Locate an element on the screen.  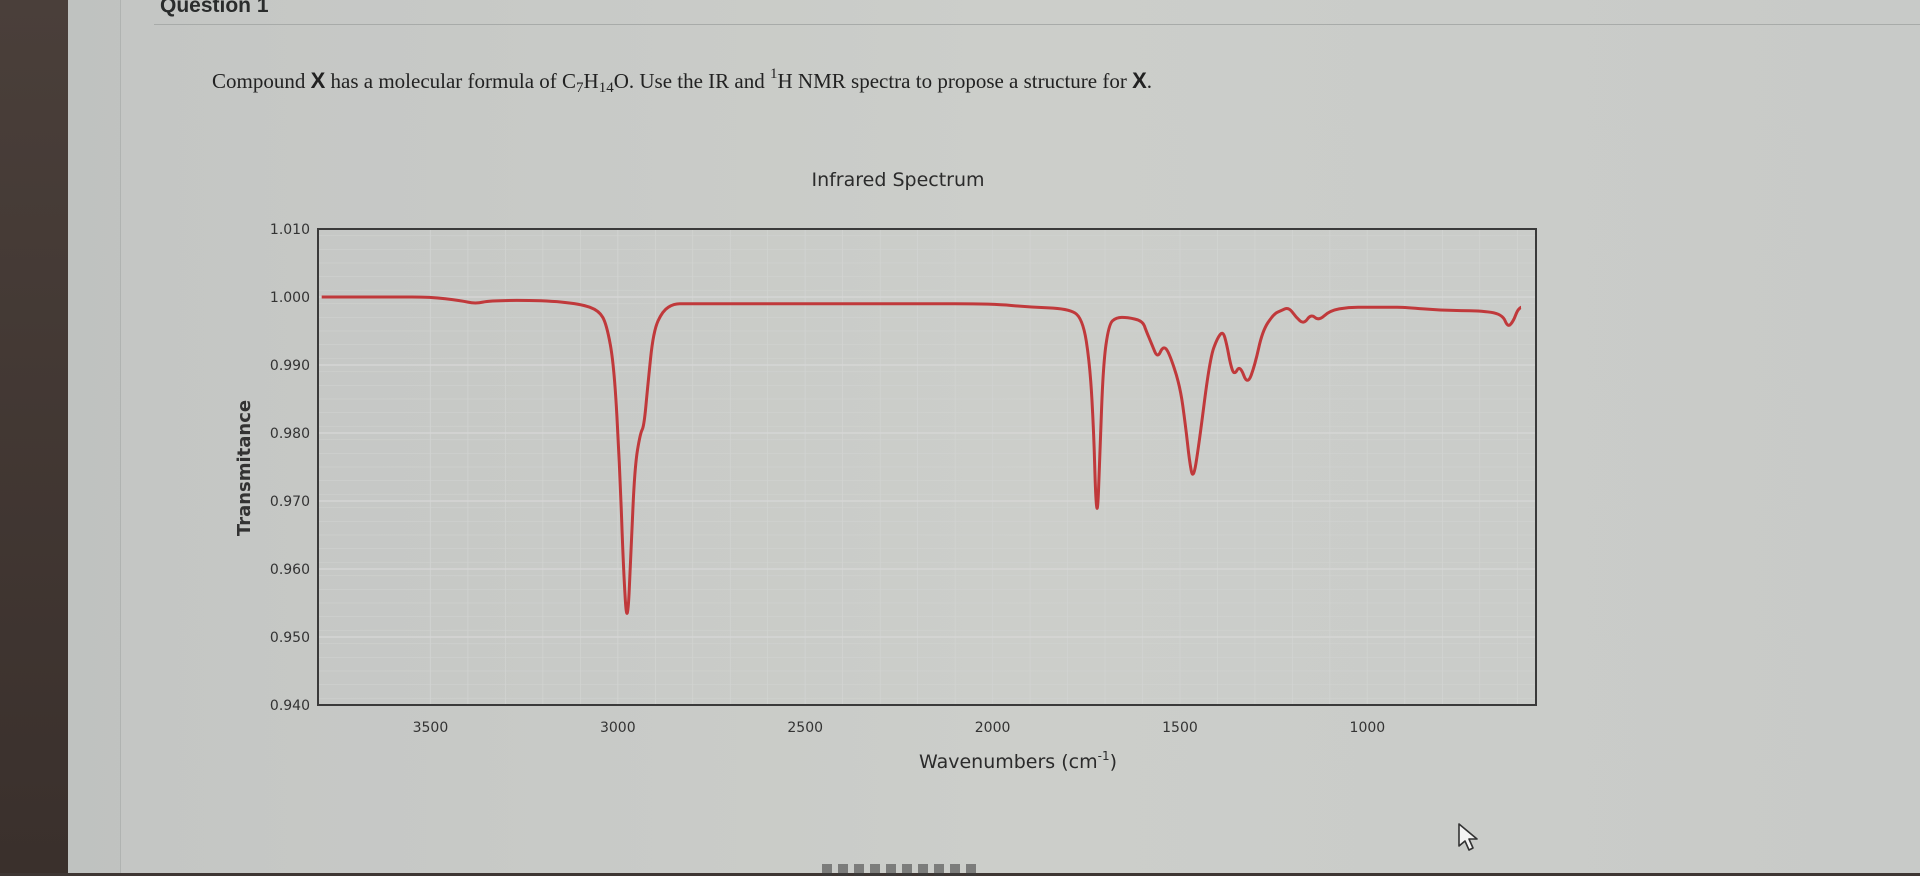
y-tick-label: 1.010 is located at coordinates (290, 230).